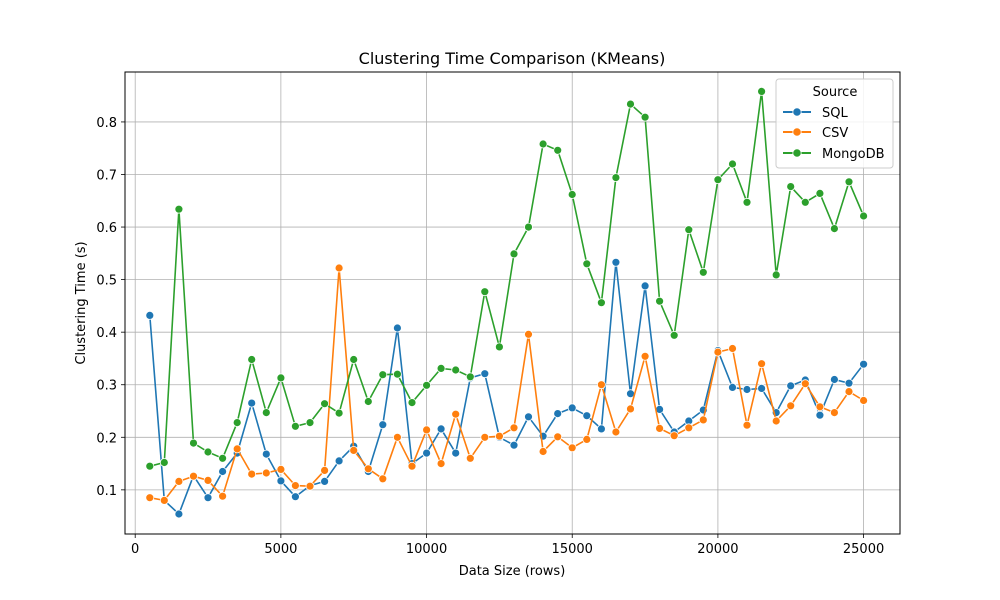  I want to click on y-tick-label: 0.6, so click(106, 228).